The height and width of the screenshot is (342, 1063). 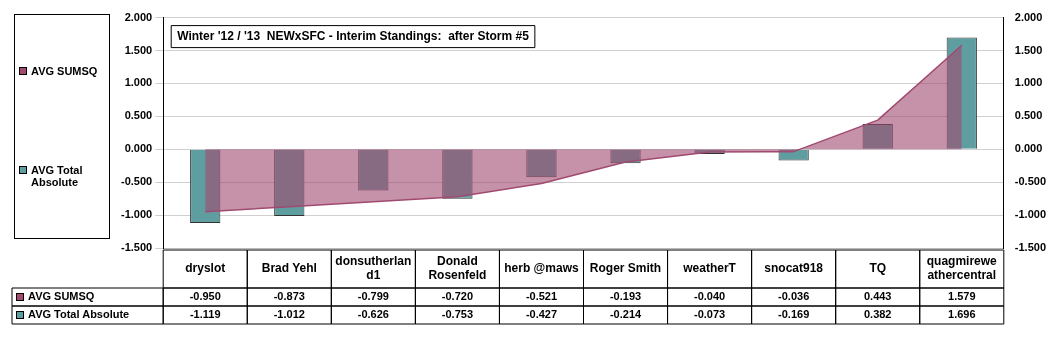 I want to click on x-tick-label: weatherT, so click(x=709, y=268).